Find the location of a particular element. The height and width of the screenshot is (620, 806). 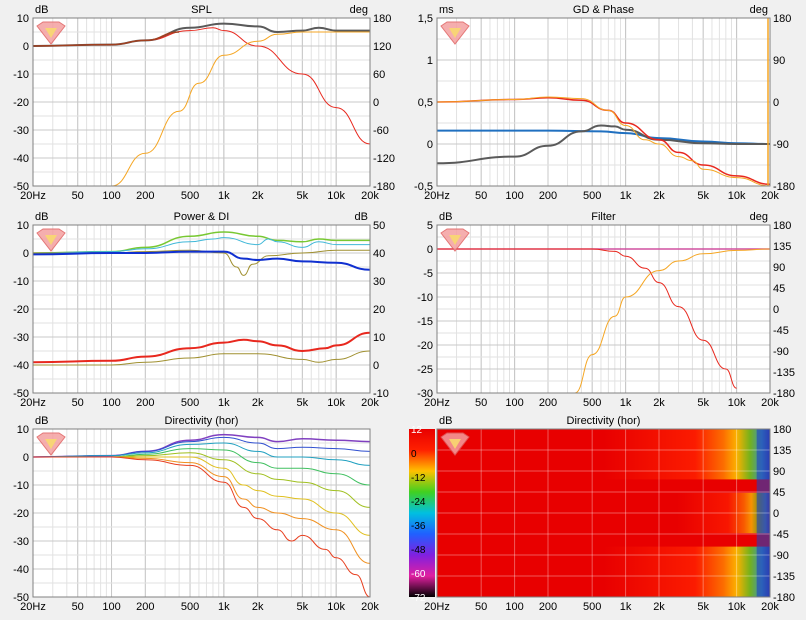

right-unit-label: deg is located at coordinates (759, 217).